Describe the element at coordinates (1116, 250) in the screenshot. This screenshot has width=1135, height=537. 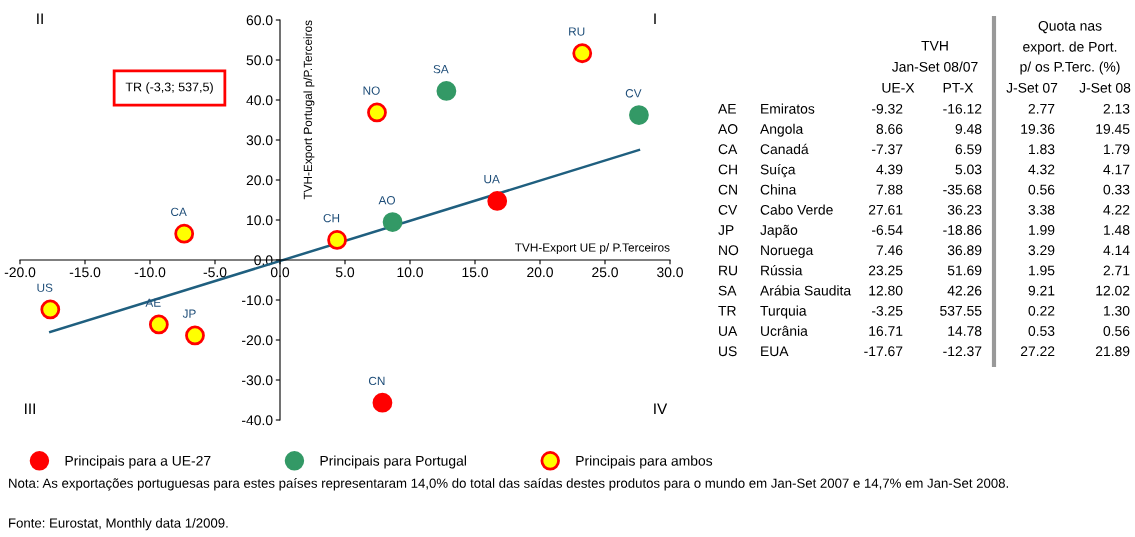
I see `text: 4.14` at that location.